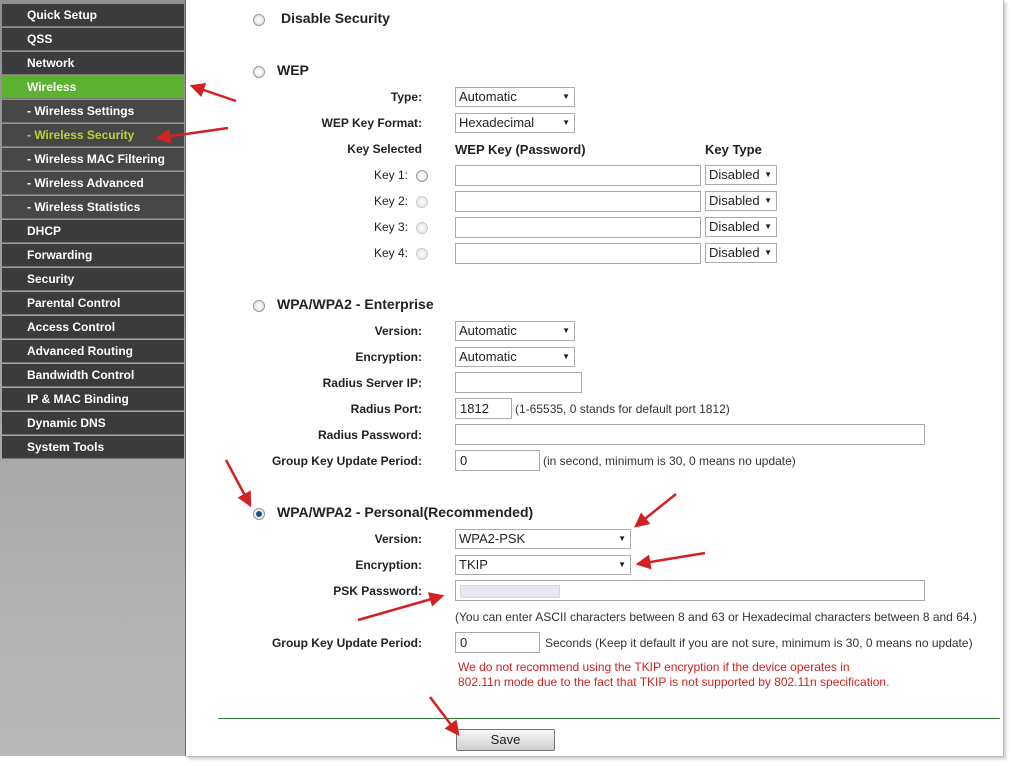 The width and height of the screenshot is (1012, 766). What do you see at coordinates (371, 123) in the screenshot?
I see `wep-format-label: WEP Key Format:` at bounding box center [371, 123].